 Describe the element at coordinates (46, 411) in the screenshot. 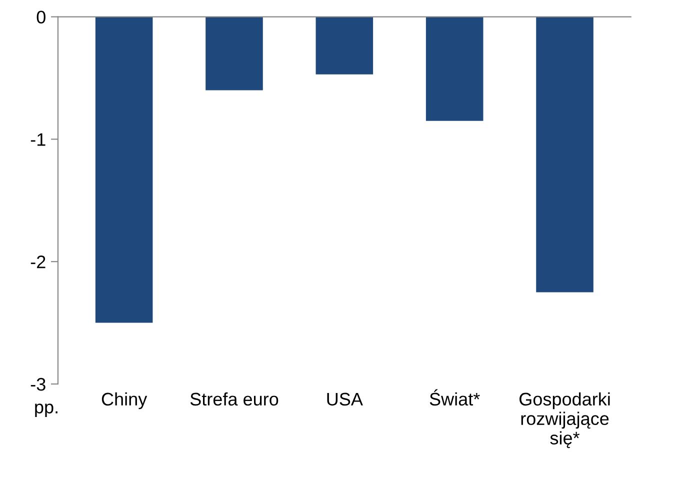

I see `y-axis-title: pp.` at that location.